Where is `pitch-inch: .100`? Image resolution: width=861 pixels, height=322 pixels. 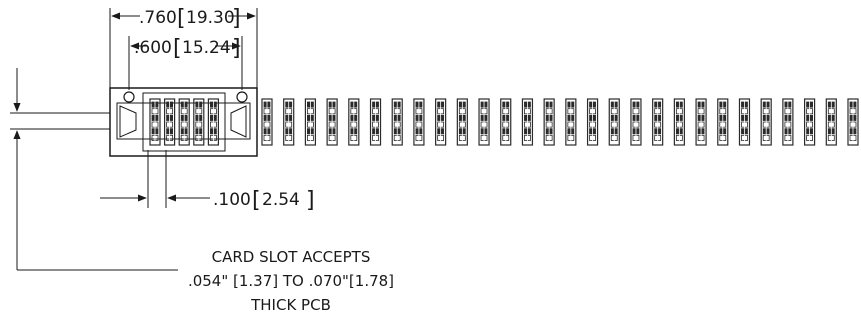
pitch-inch: .100 is located at coordinates (232, 200).